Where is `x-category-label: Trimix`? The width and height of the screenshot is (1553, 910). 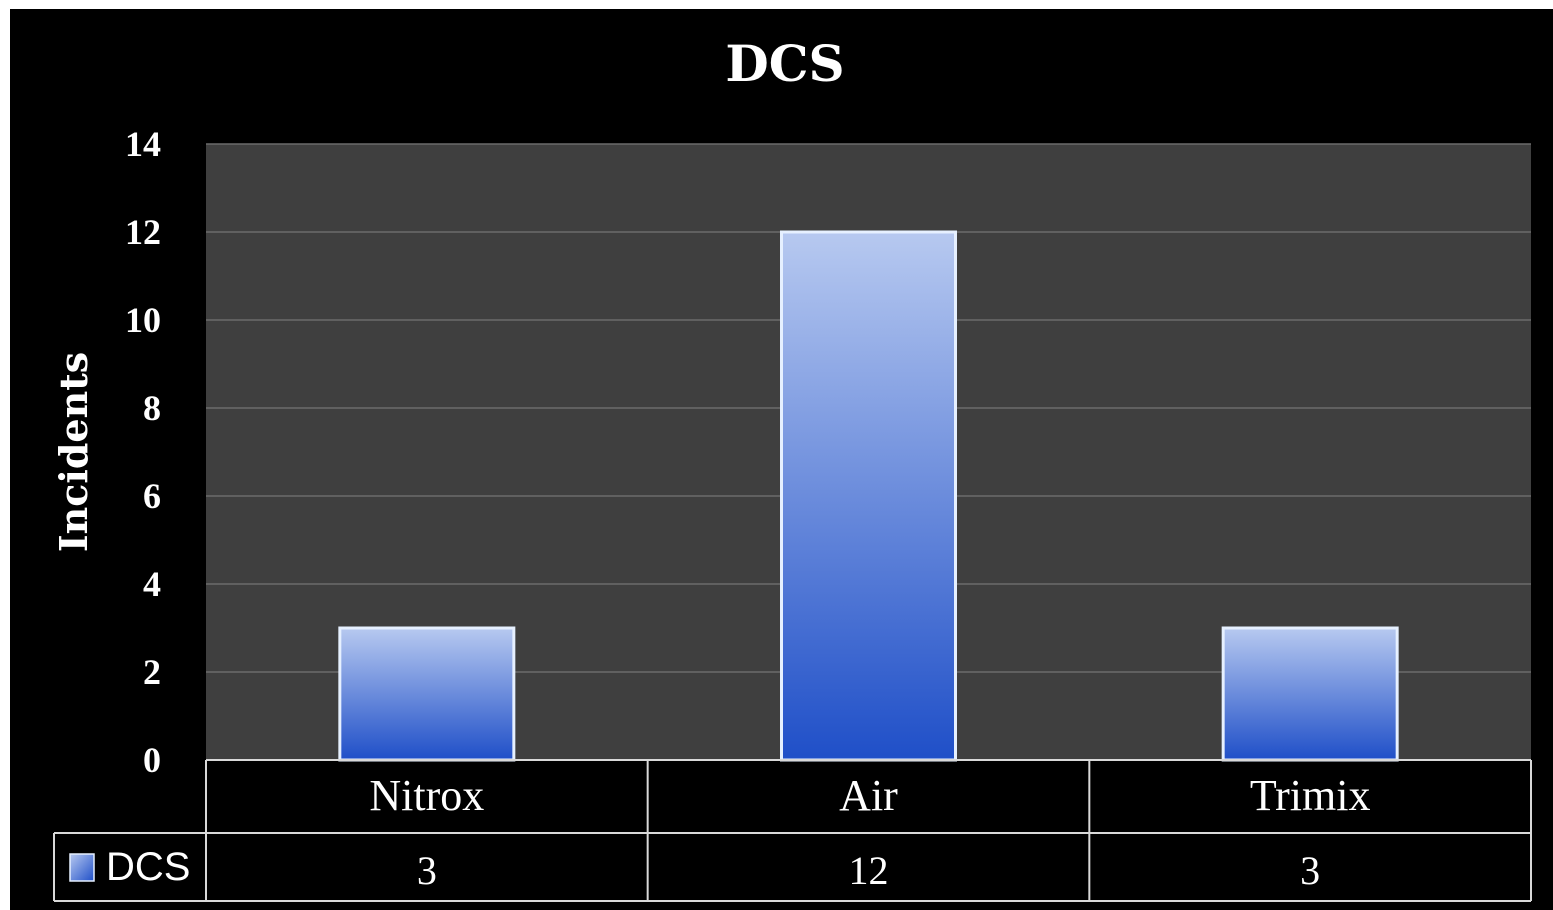 x-category-label: Trimix is located at coordinates (1310, 795).